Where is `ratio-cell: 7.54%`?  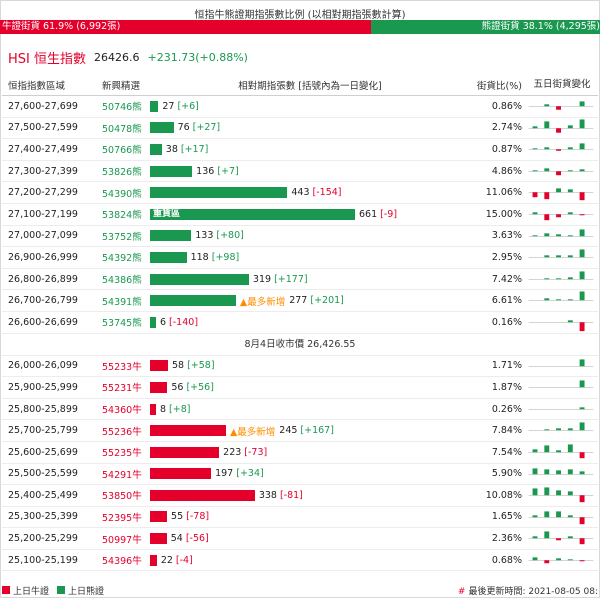
ratio-cell: 7.54% is located at coordinates (506, 452).